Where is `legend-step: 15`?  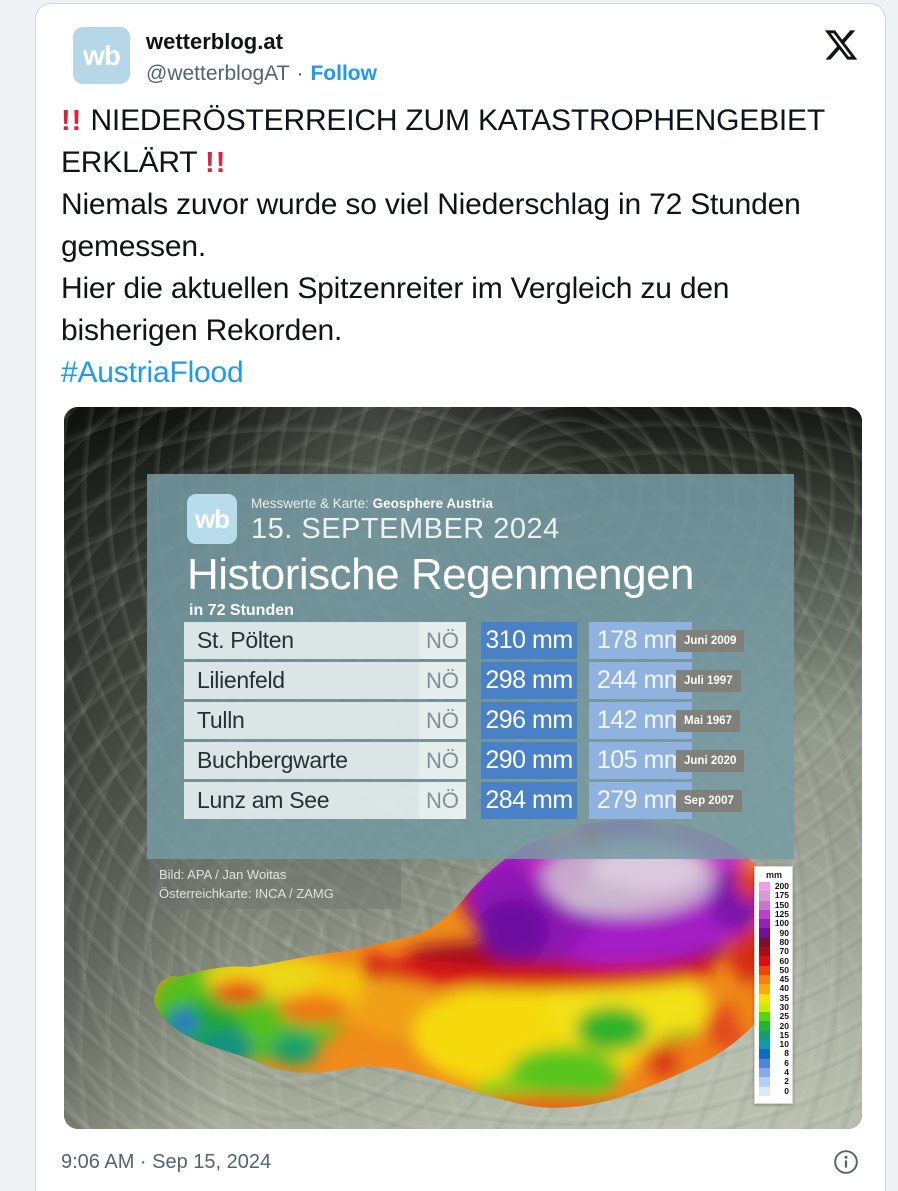 legend-step: 15 is located at coordinates (774, 1035).